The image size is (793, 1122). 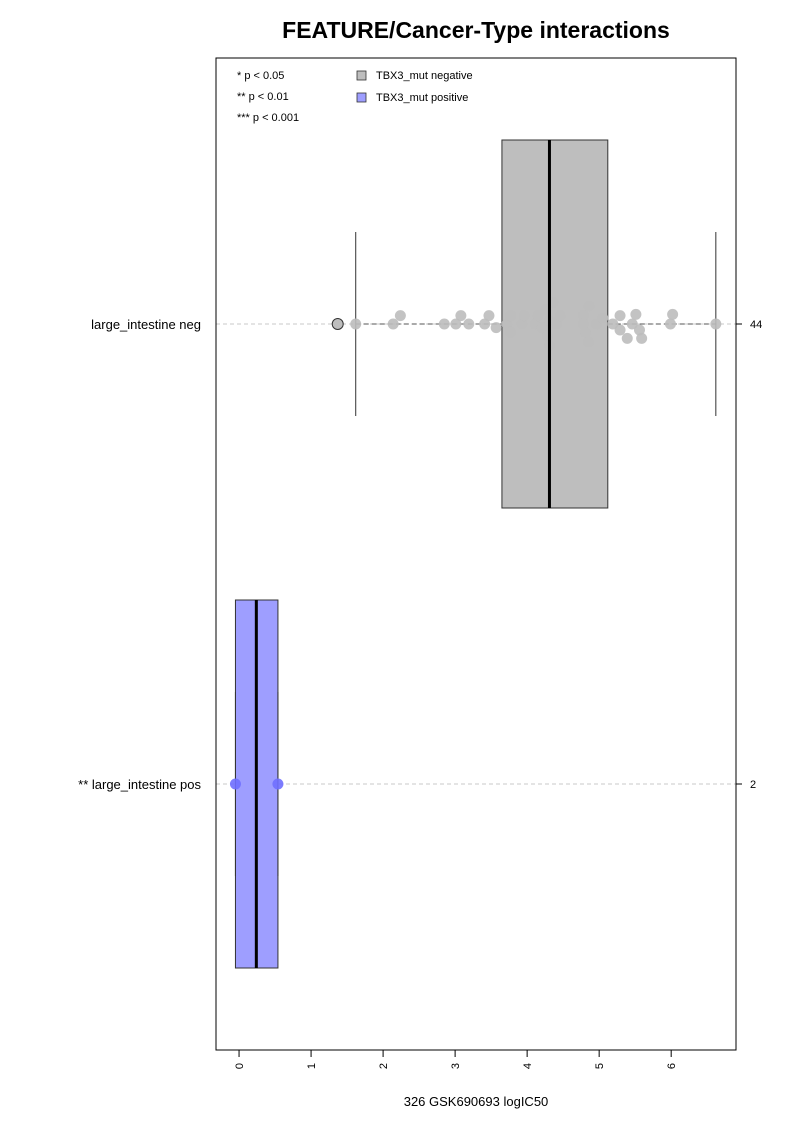 What do you see at coordinates (753, 785) in the screenshot?
I see `count-label: 2` at bounding box center [753, 785].